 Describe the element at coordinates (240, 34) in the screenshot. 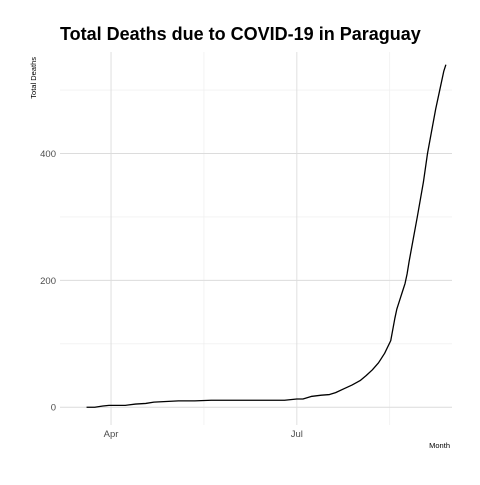

I see `chart-title: Total Deaths due to COVID-19 in Paraguay` at that location.